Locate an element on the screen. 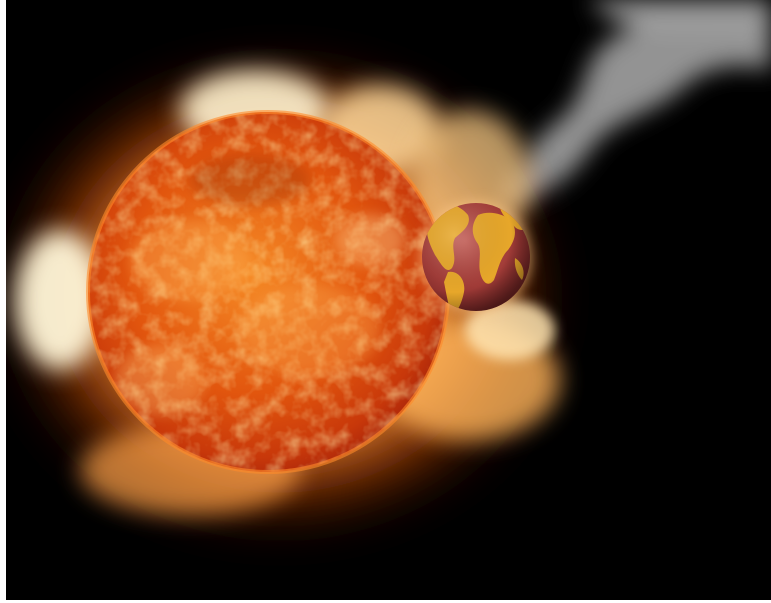 The image size is (771, 603). earth-globe-icon is located at coordinates (476, 257).